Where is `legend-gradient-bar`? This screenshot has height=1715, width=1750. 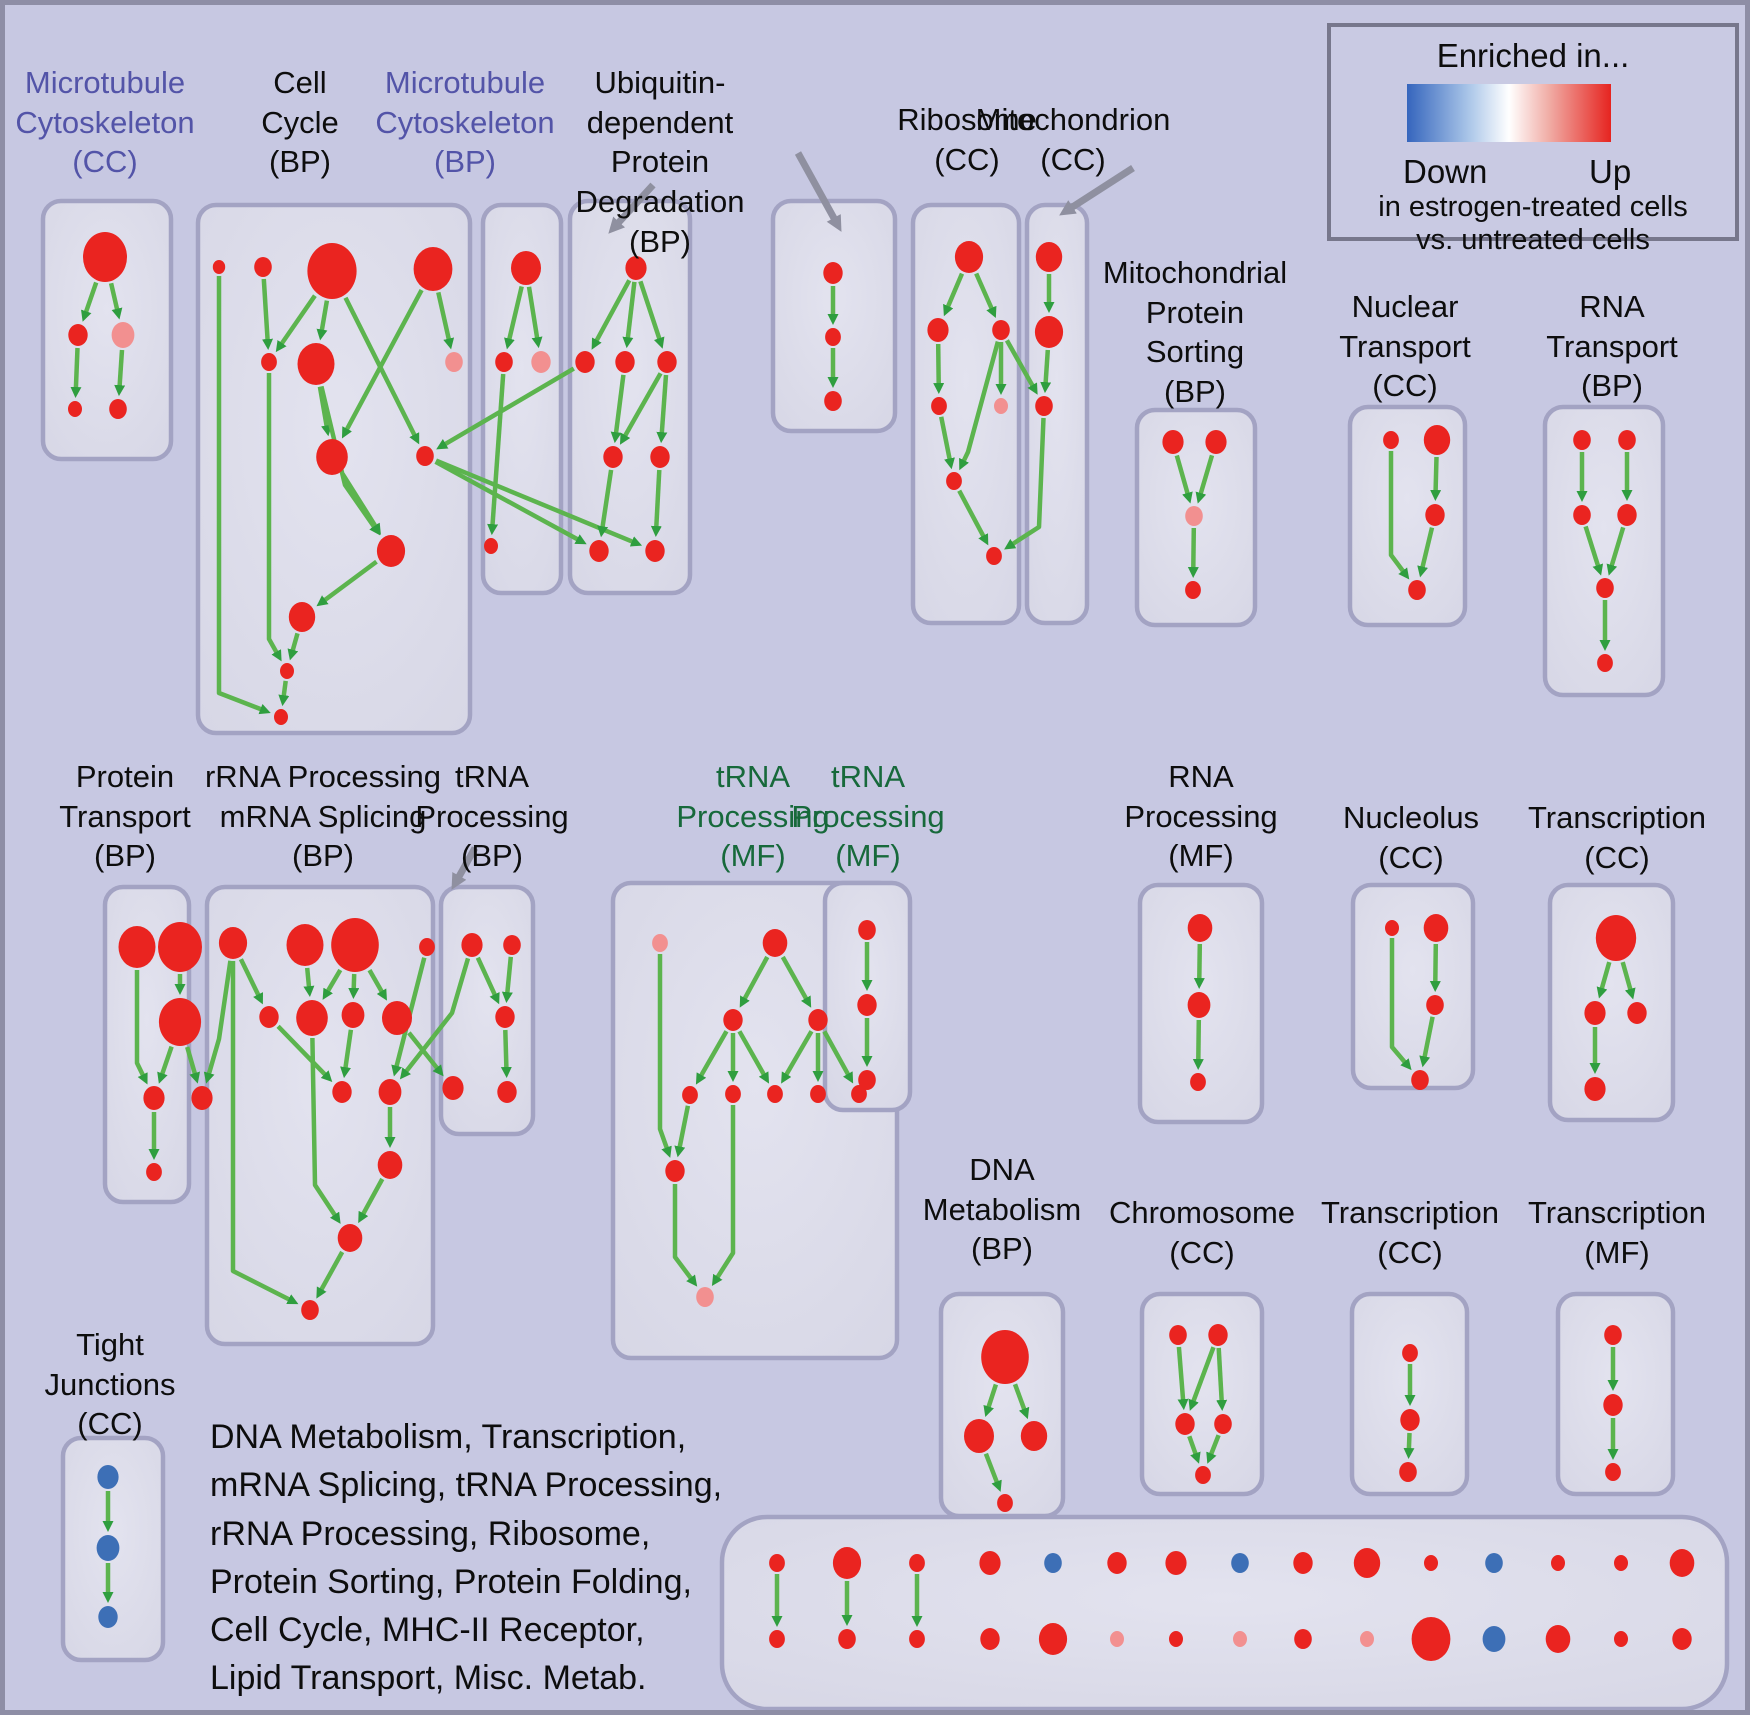
legend-gradient-bar is located at coordinates (1509, 113).